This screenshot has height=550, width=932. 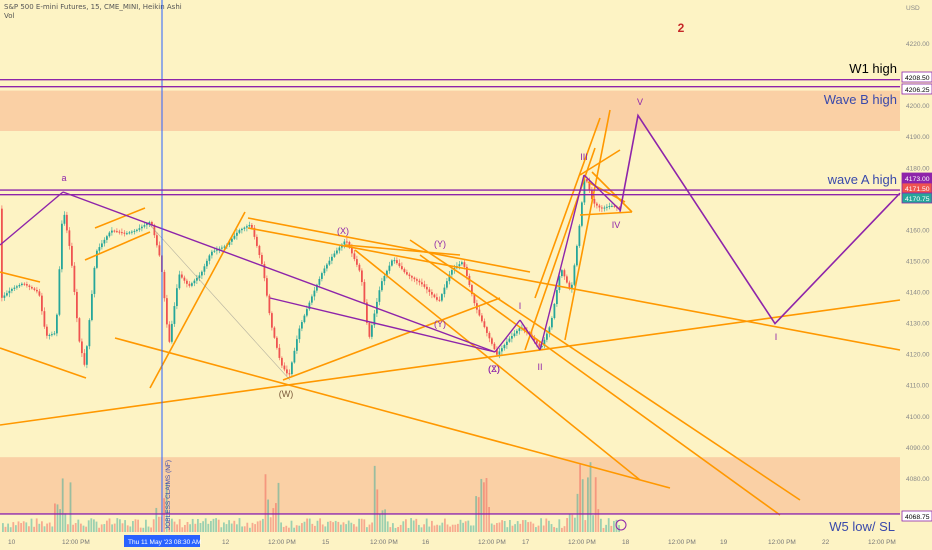 What do you see at coordinates (626, 542) in the screenshot?
I see `x-tick-label: 18` at bounding box center [626, 542].